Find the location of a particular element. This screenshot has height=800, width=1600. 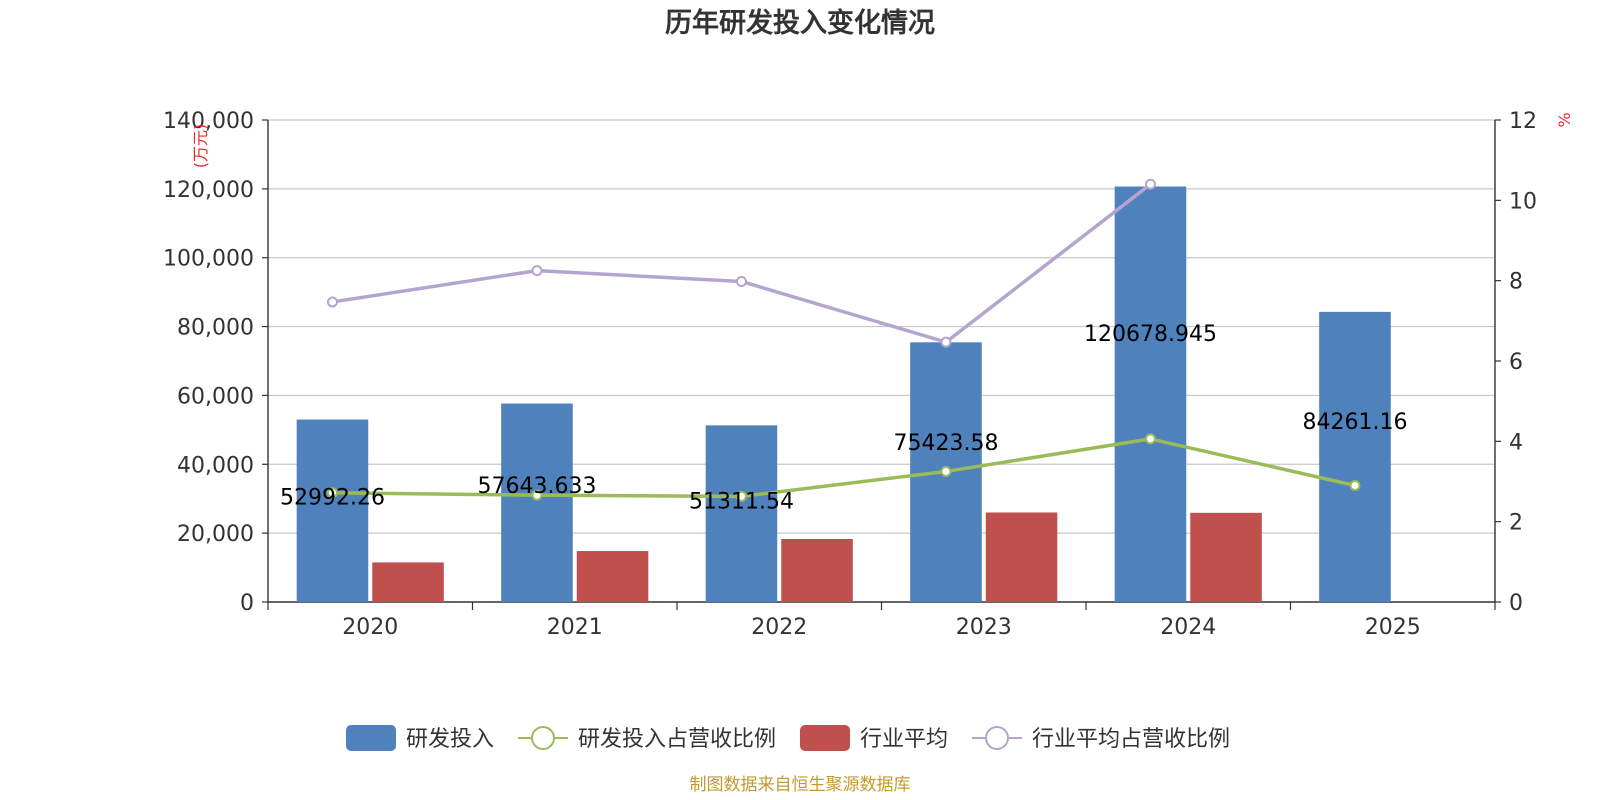

right-tick-label: 6 is located at coordinates (1516, 362).